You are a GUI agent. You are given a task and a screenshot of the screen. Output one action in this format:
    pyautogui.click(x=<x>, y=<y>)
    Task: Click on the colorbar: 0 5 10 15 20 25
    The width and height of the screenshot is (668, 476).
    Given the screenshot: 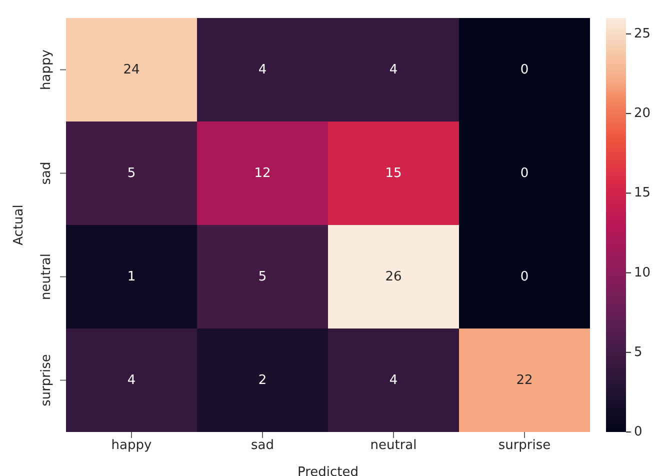 What is the action you would take?
    pyautogui.click(x=628, y=242)
    